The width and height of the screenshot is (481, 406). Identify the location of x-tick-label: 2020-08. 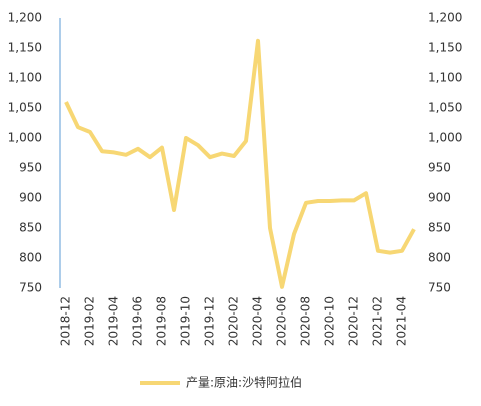
(306, 321).